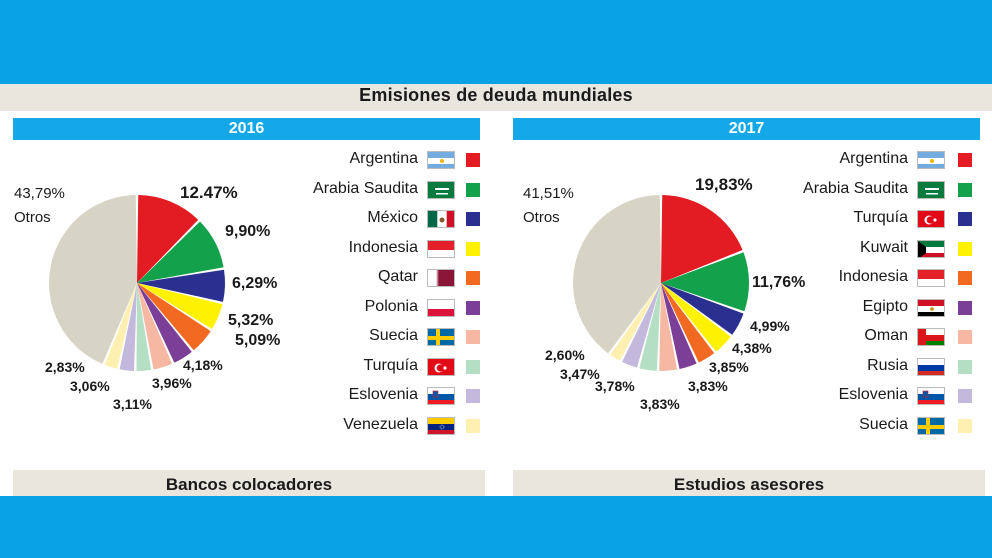 The image size is (992, 558). I want to click on legend-item-oman: Oman, so click(496, 338).